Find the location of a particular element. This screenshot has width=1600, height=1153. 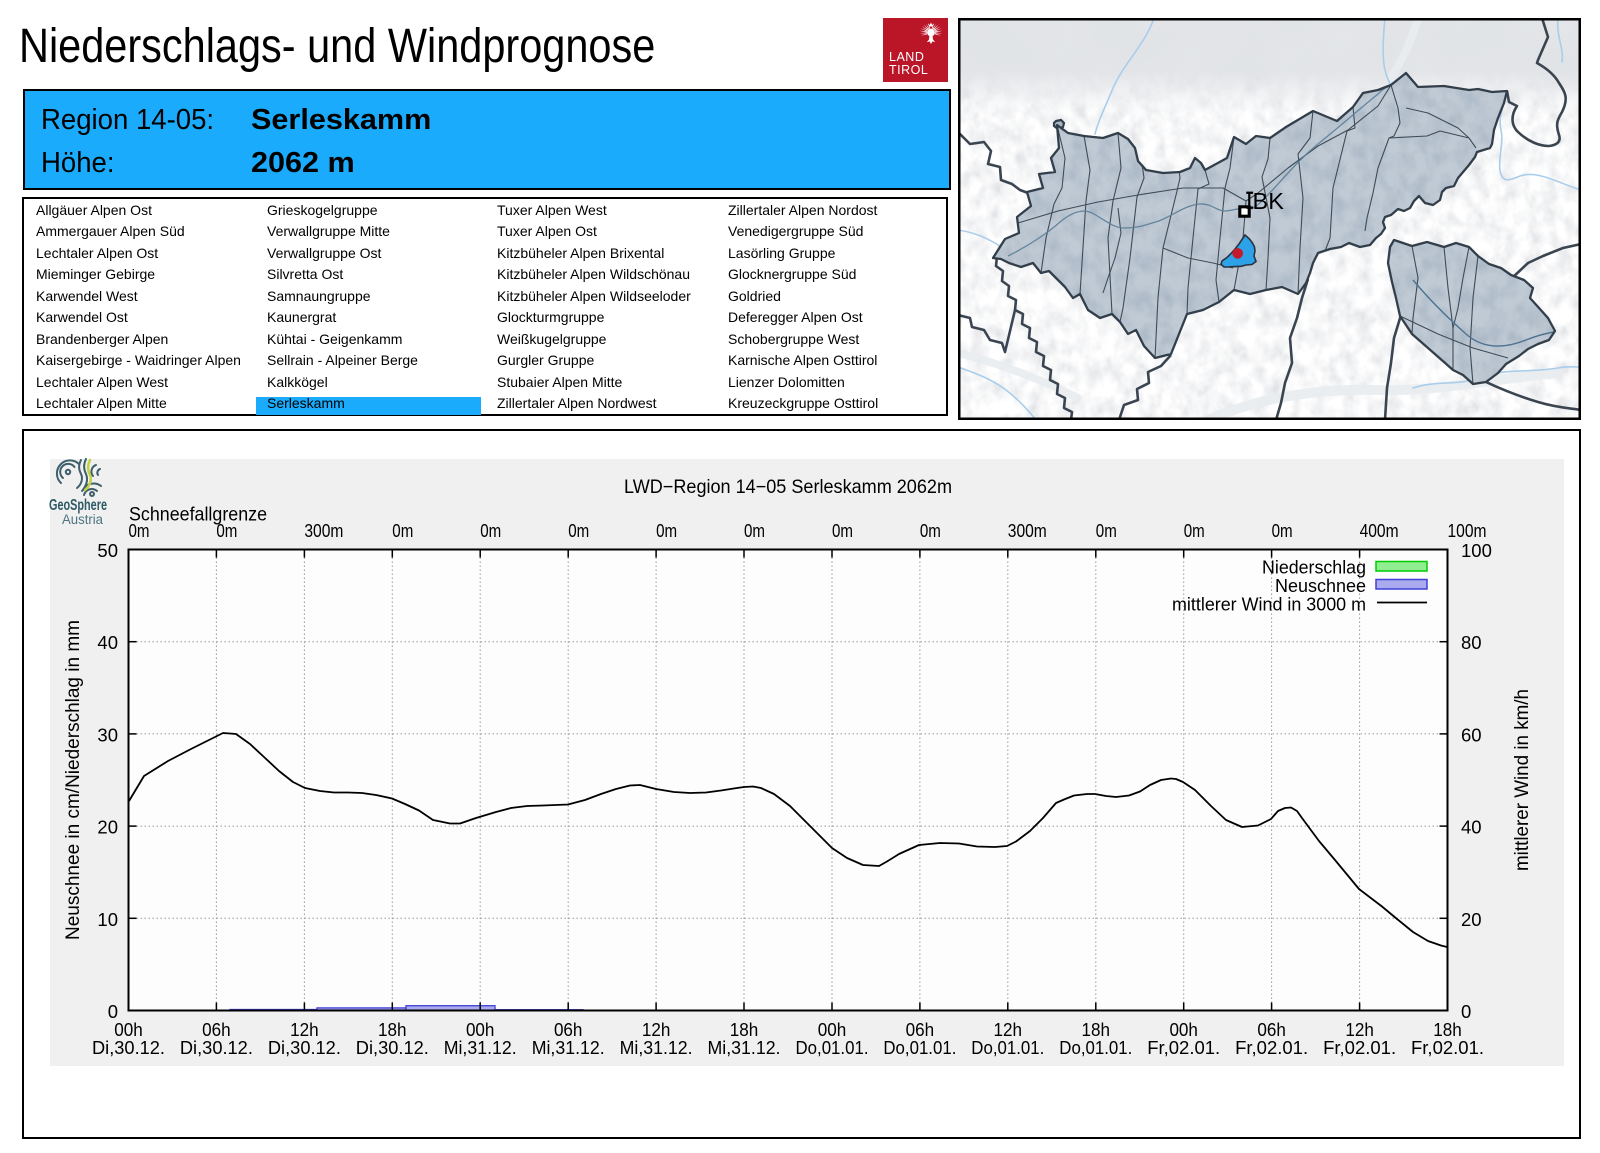

svg-text: 80 is located at coordinates (1471, 642).